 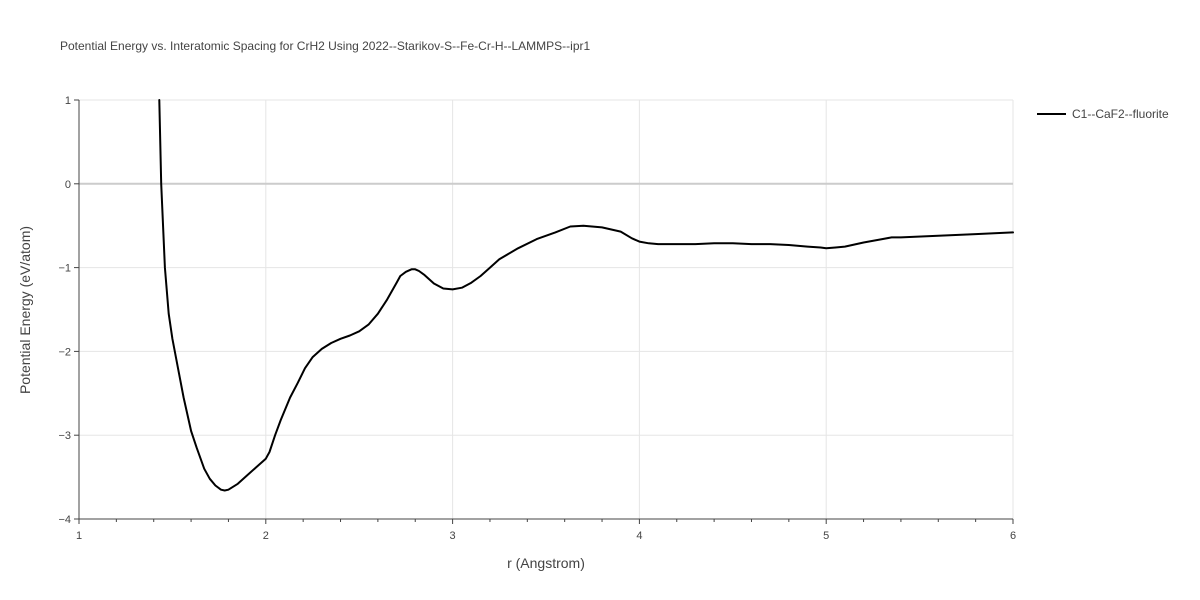 I want to click on x-tick-label: 5, so click(x=826, y=536).